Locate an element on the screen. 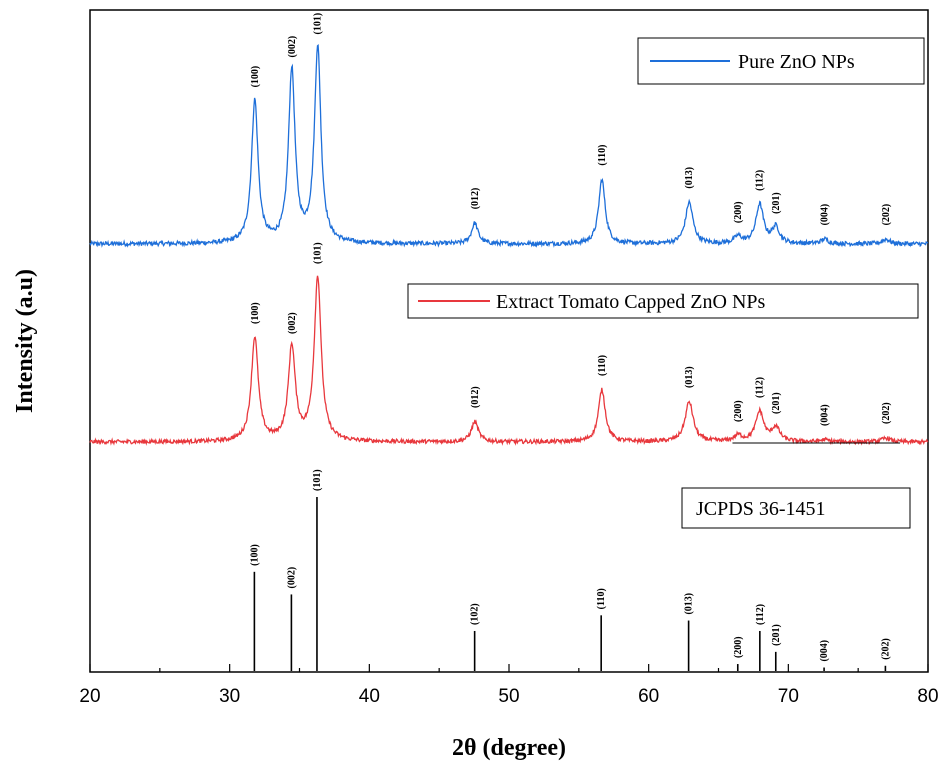  reference-peak-label: (002) is located at coordinates (291, 578).